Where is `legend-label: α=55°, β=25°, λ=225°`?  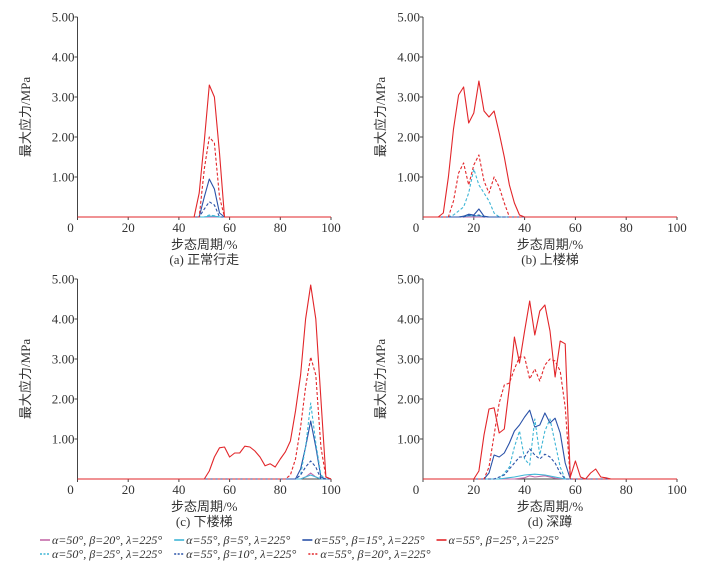
legend-label: α=55°, β=25°, λ=225° is located at coordinates (504, 540).